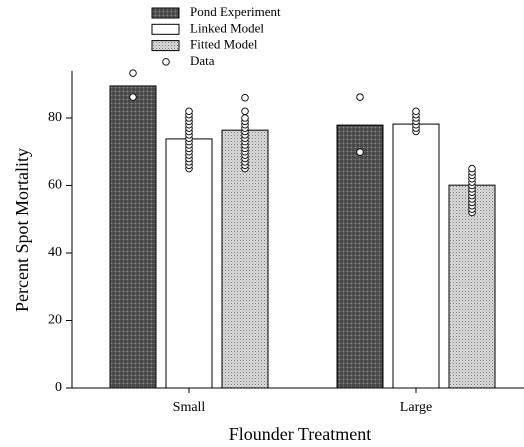 This screenshot has height=447, width=524. What do you see at coordinates (55, 117) in the screenshot?
I see `y-tick-label: 80` at bounding box center [55, 117].